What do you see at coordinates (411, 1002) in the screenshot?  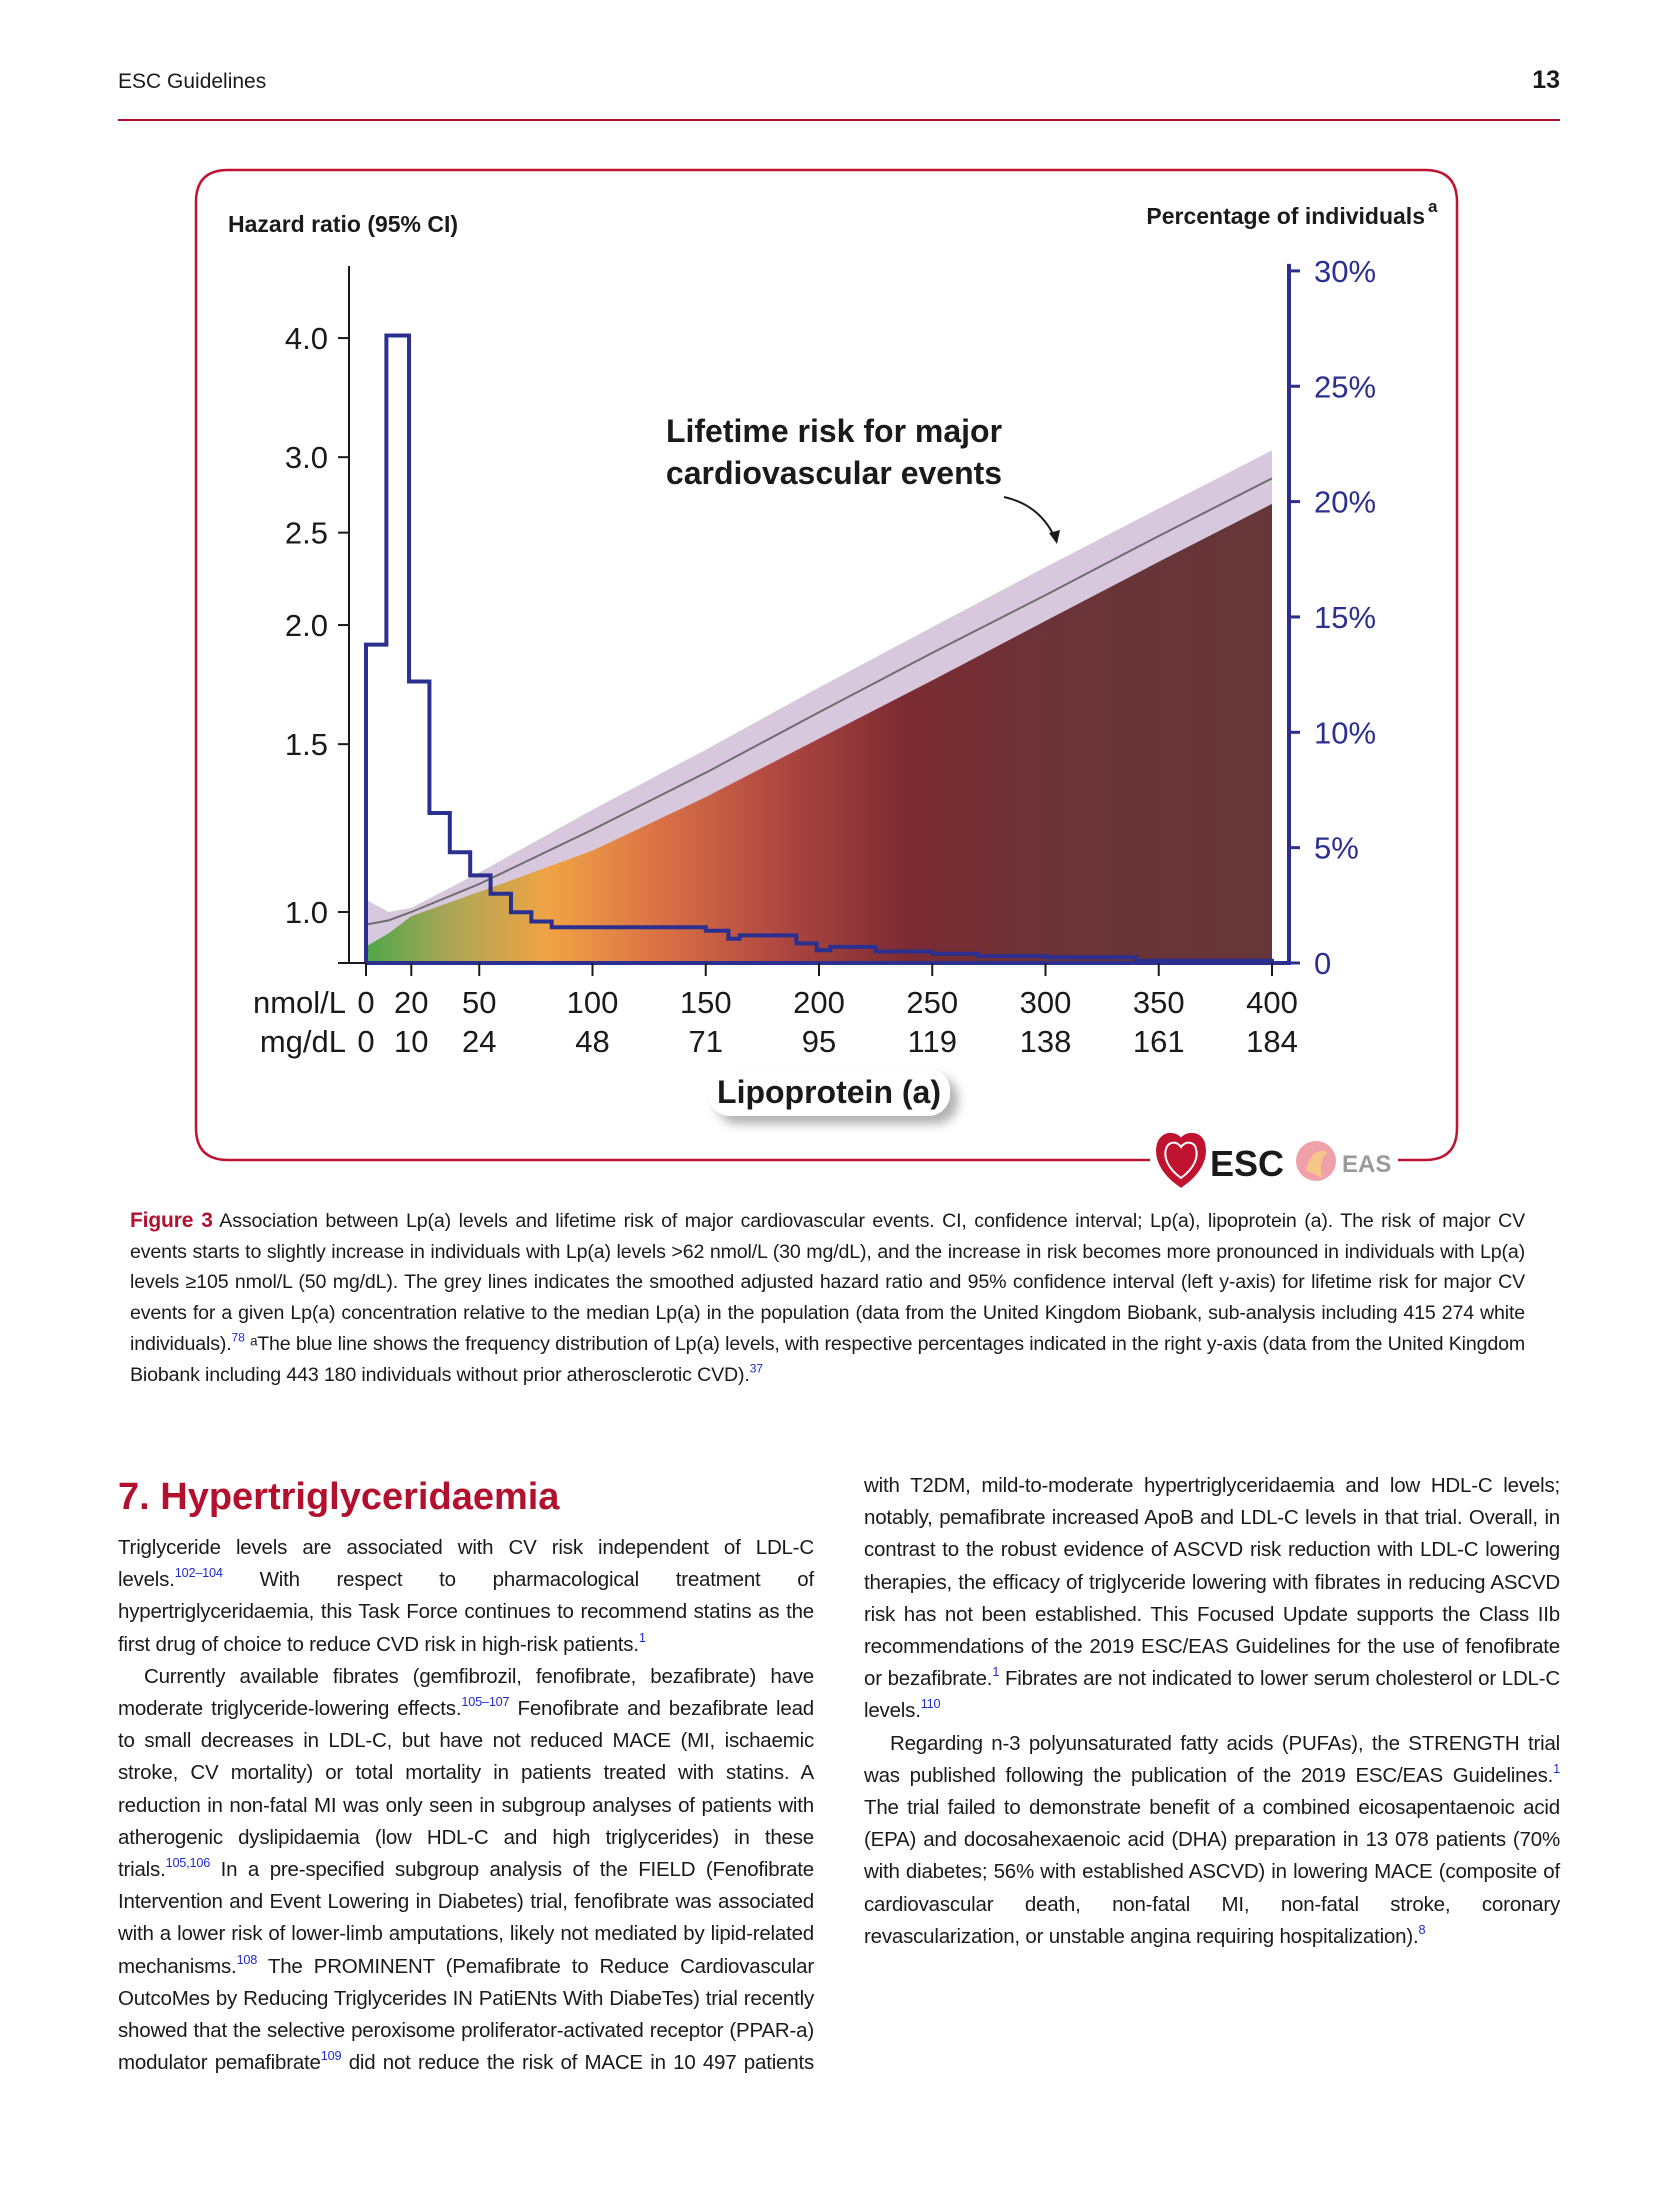 I see `x-tick-label-nmol: 20` at bounding box center [411, 1002].